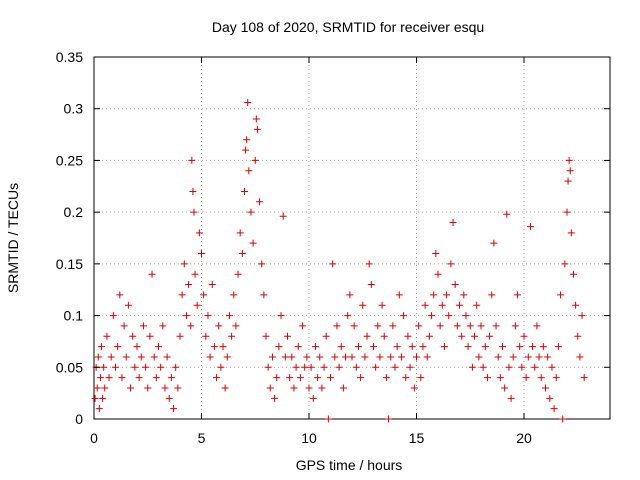 The height and width of the screenshot is (480, 640). Describe the element at coordinates (309, 438) in the screenshot. I see `x-tick-label: 10` at that location.